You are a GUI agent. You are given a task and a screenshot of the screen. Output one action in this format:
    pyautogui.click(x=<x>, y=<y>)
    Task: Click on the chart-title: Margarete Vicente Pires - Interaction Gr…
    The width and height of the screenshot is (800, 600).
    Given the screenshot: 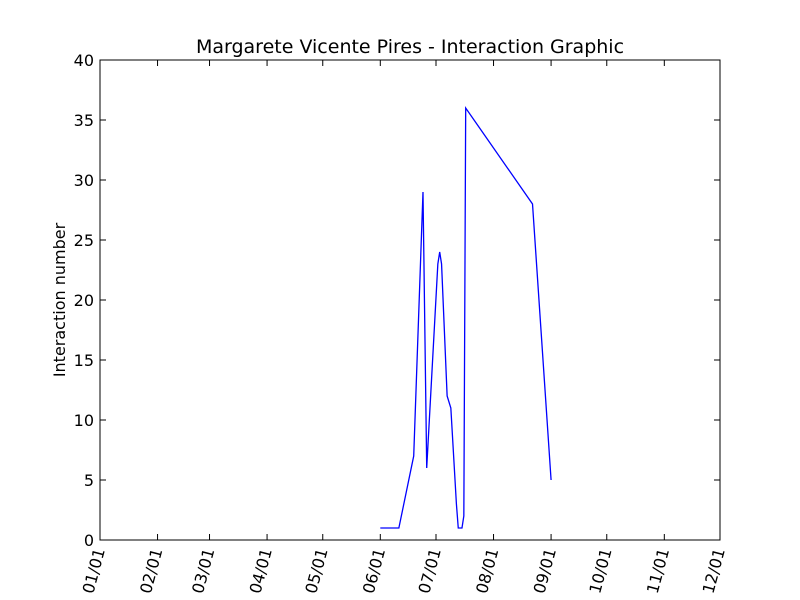 What is the action you would take?
    pyautogui.click(x=410, y=47)
    